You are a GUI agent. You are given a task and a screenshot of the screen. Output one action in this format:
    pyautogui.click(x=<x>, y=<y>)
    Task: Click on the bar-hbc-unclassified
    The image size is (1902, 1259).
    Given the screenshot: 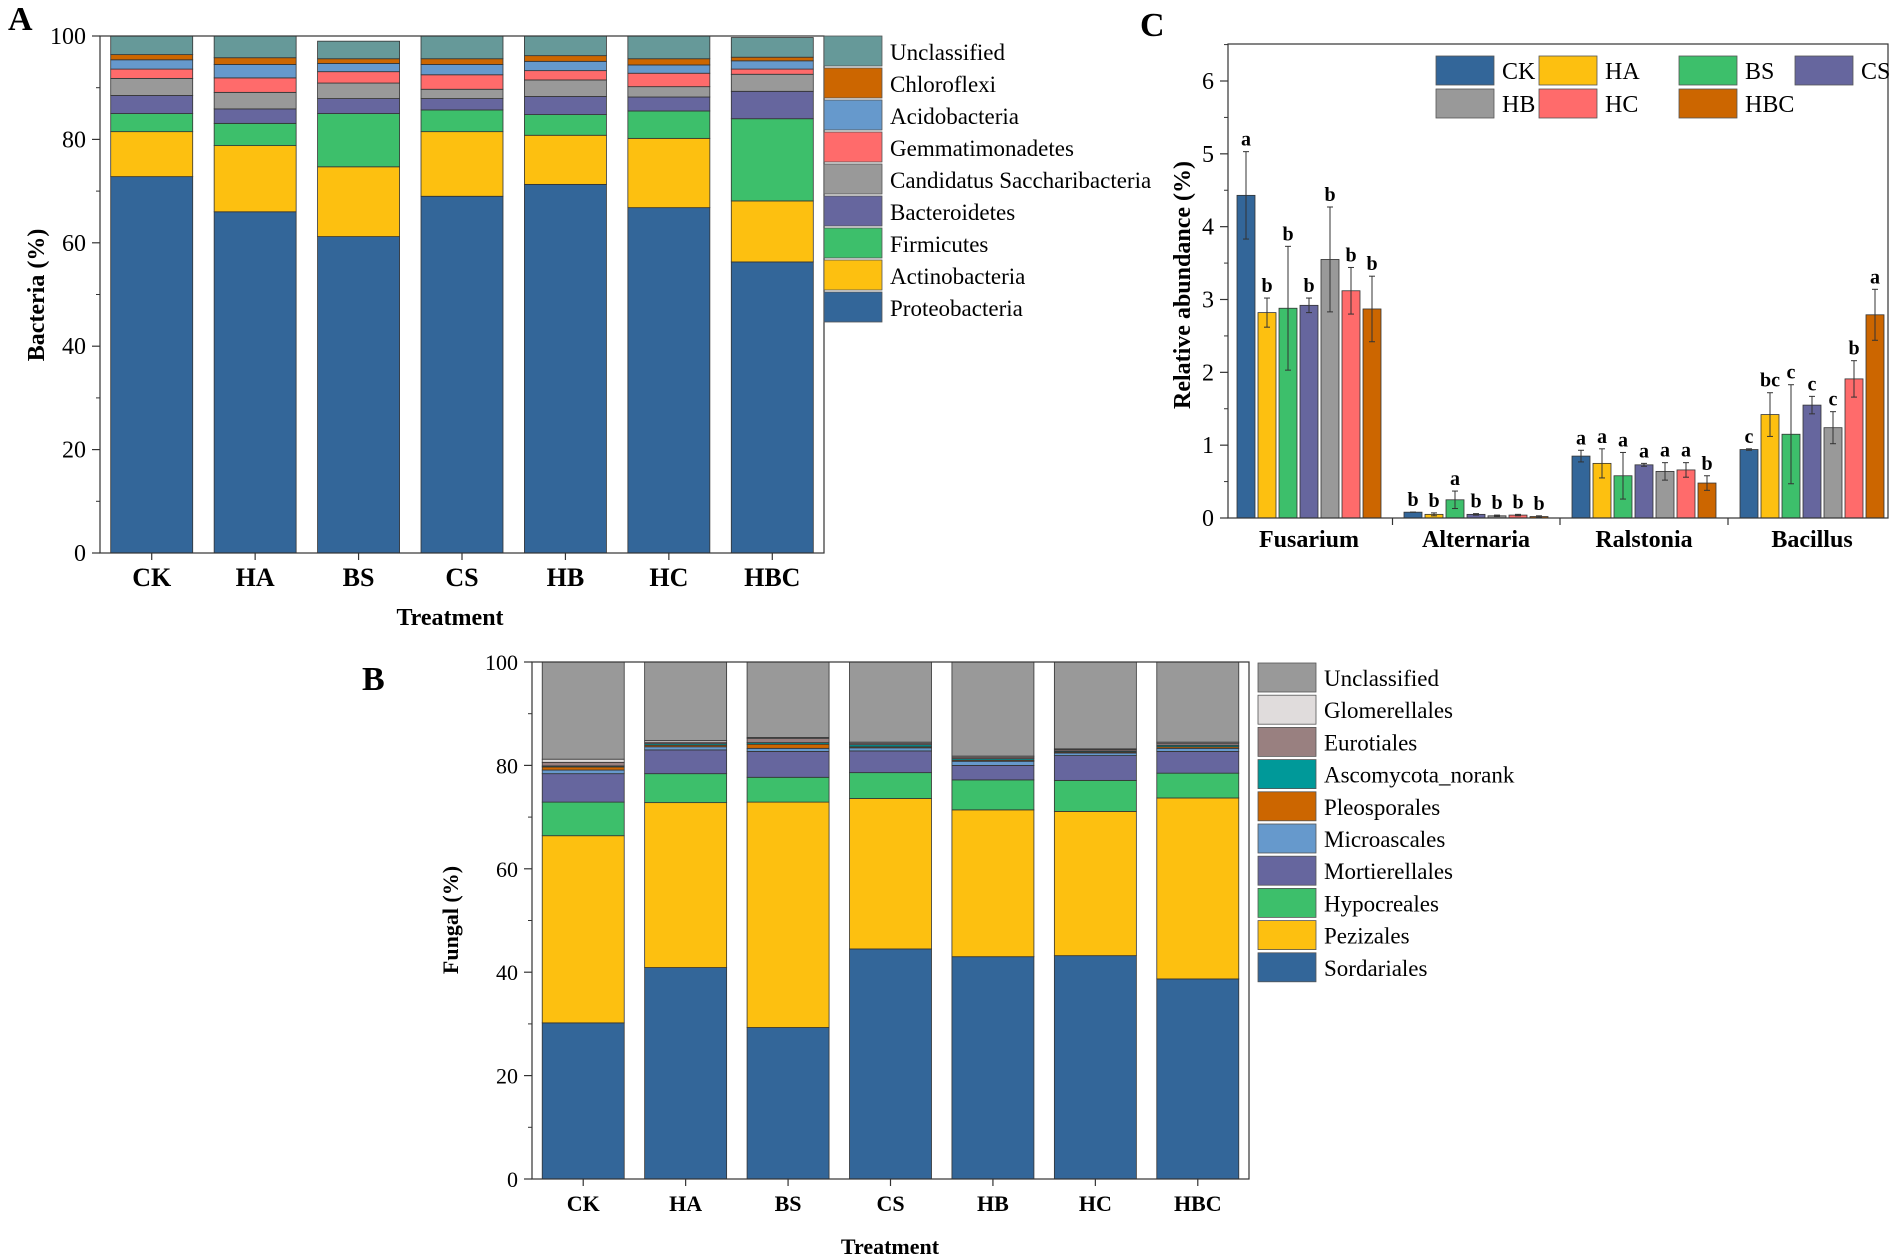 What is the action you would take?
    pyautogui.click(x=772, y=47)
    